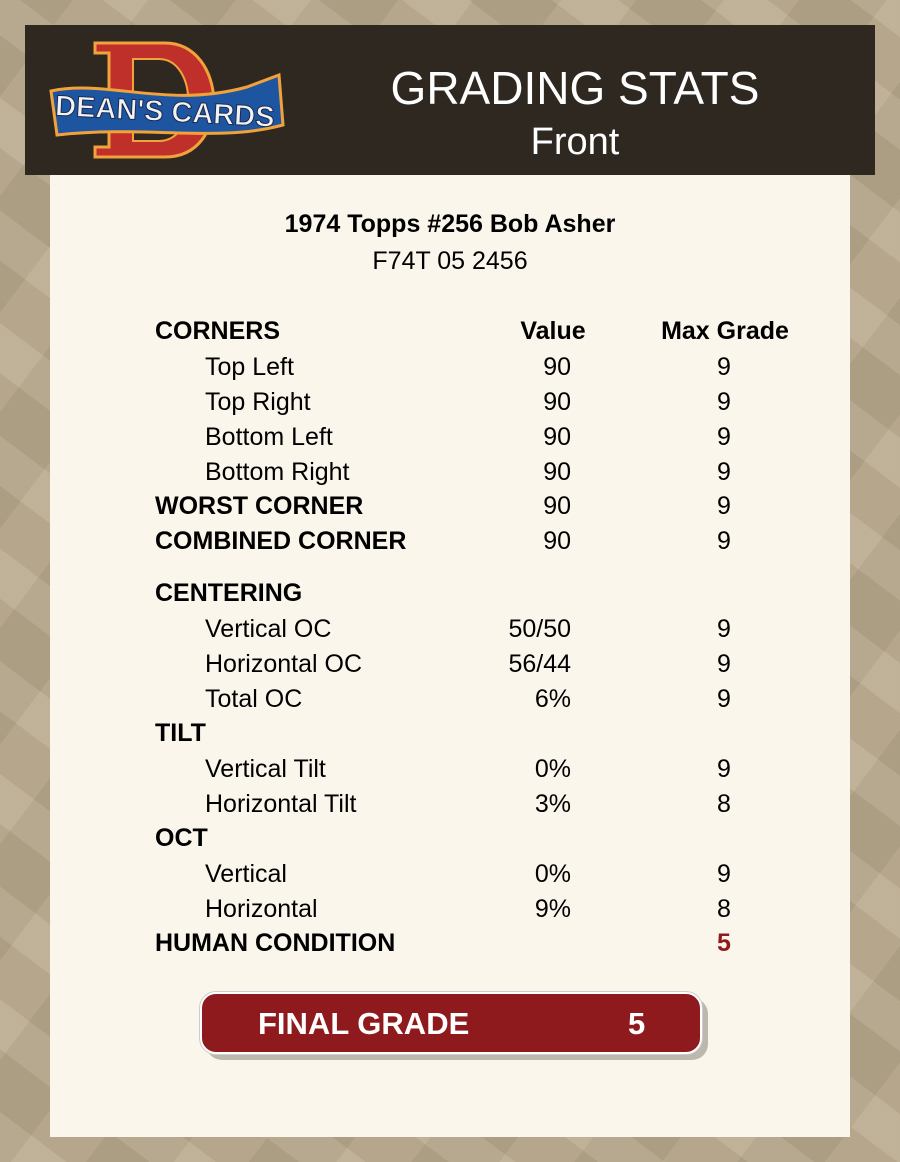 This screenshot has width=900, height=1162. What do you see at coordinates (268, 629) in the screenshot?
I see `stat-label: Vertical OC` at bounding box center [268, 629].